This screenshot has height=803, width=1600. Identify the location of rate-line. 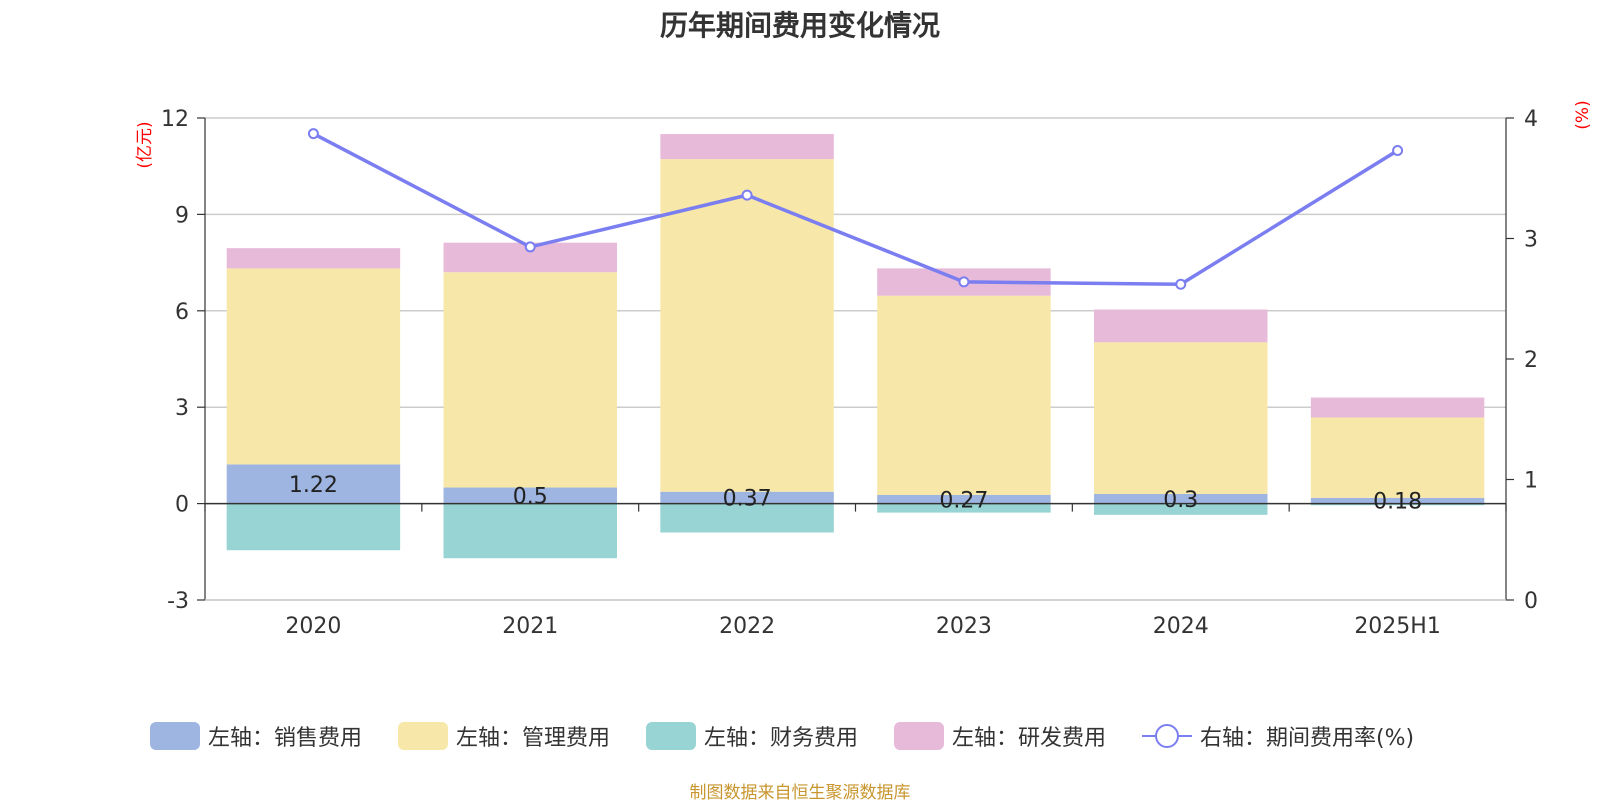
(855, 209).